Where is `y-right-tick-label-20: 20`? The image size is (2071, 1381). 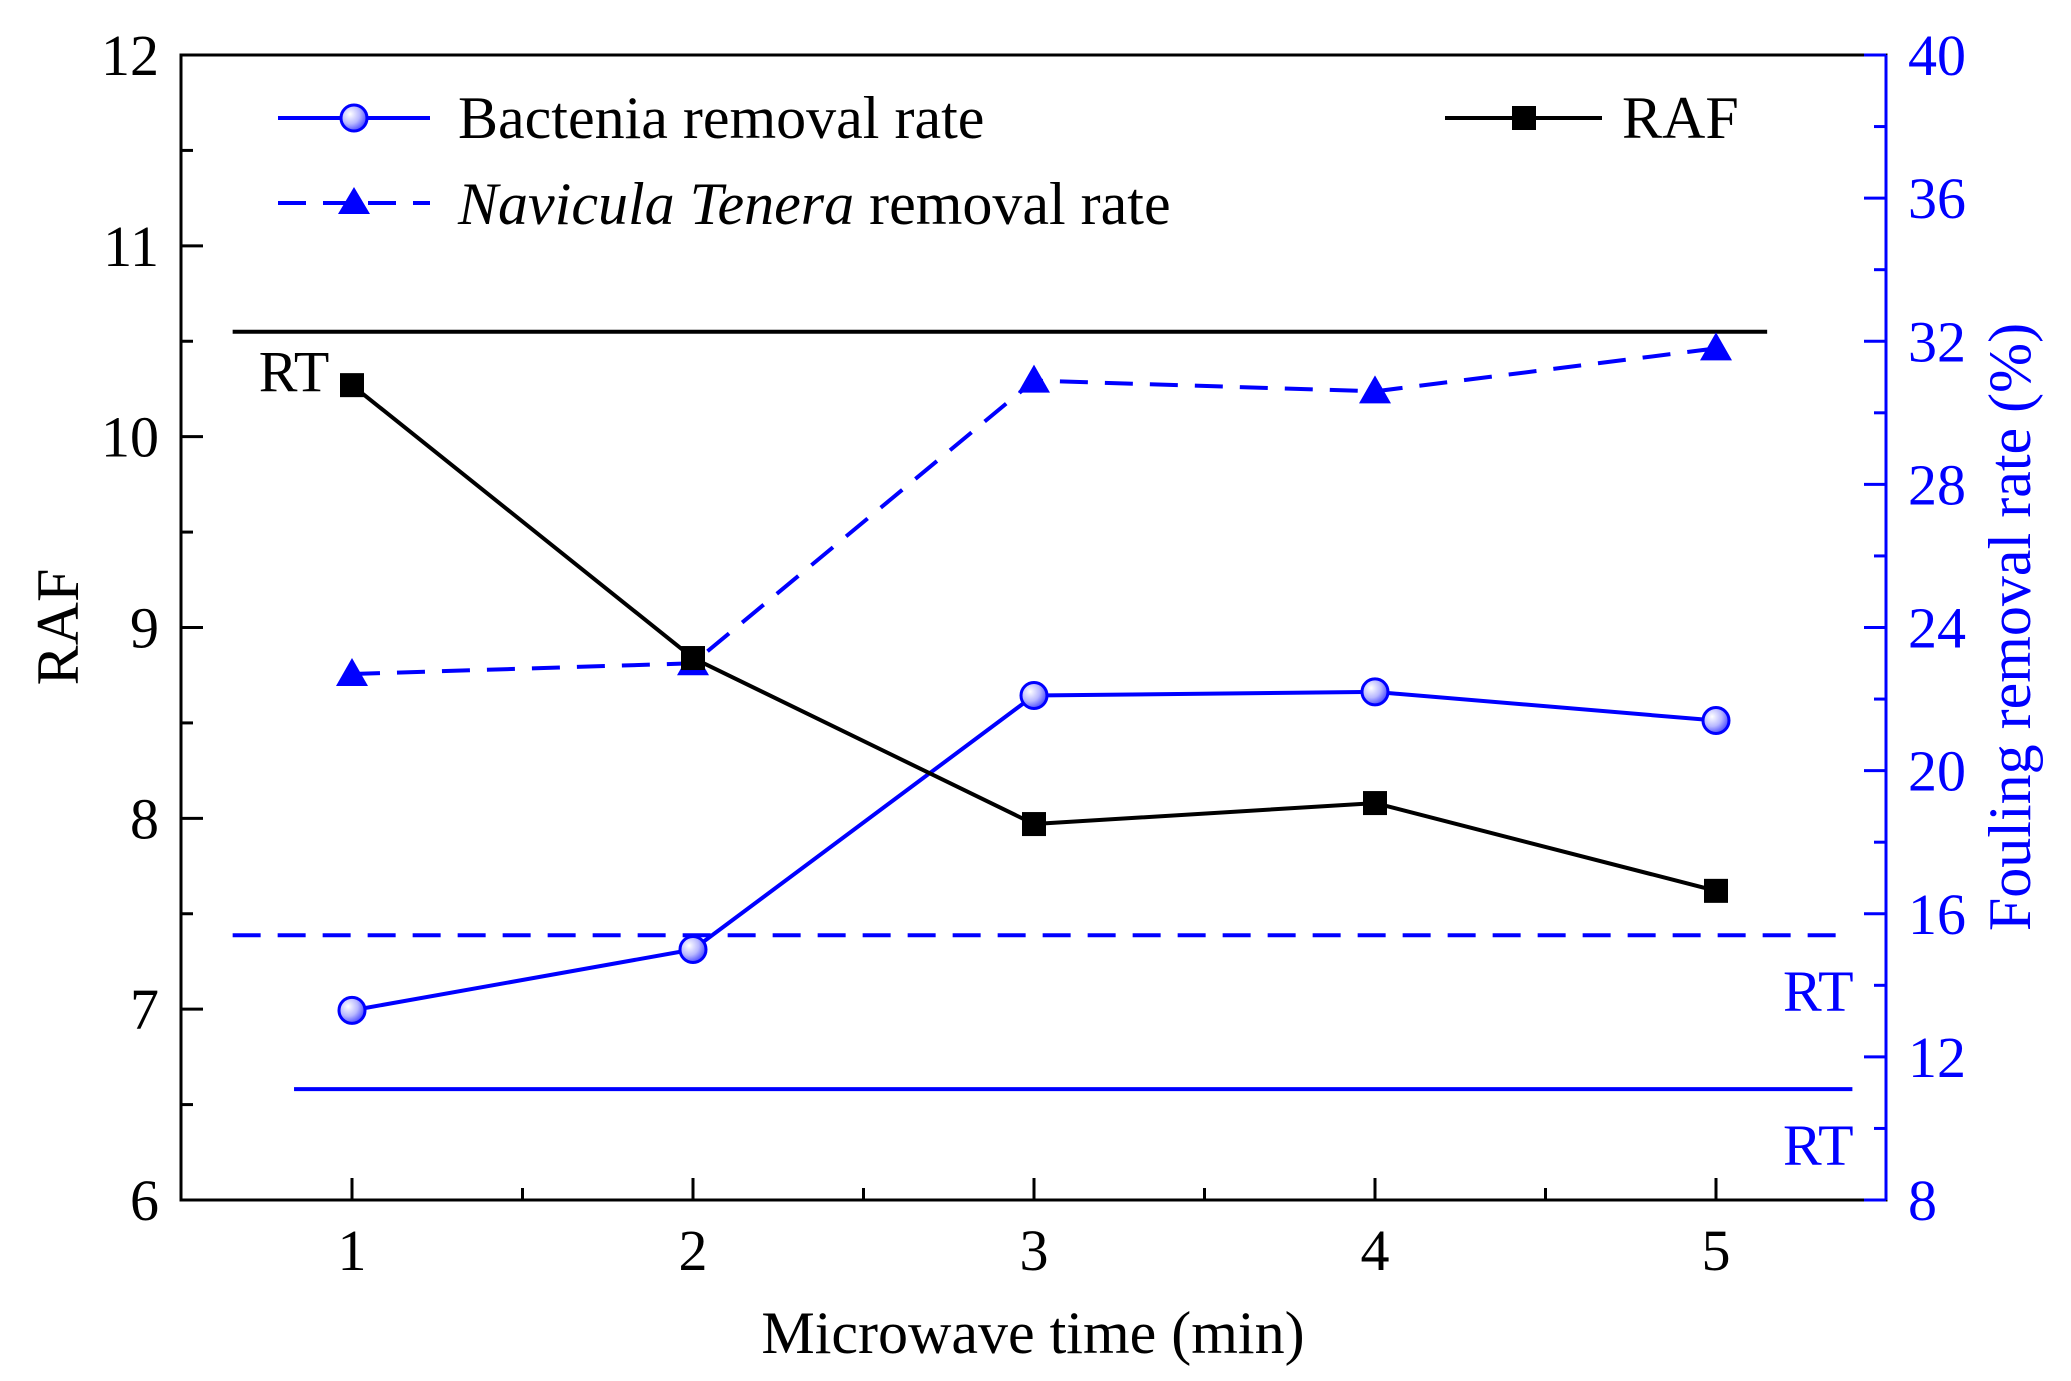 y-right-tick-label-20: 20 is located at coordinates (1937, 771).